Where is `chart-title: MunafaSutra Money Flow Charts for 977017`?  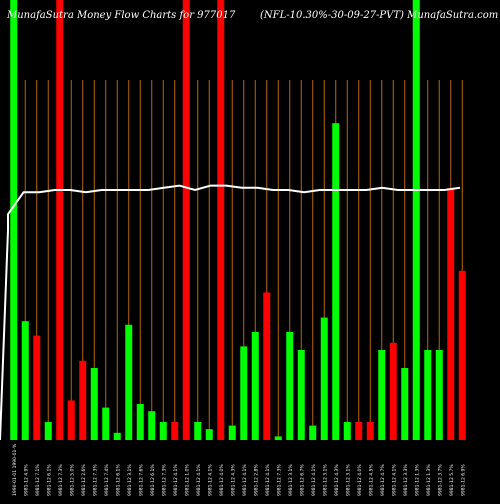 chart-title: MunafaSutra Money Flow Charts for 977017 is located at coordinates (121, 15).